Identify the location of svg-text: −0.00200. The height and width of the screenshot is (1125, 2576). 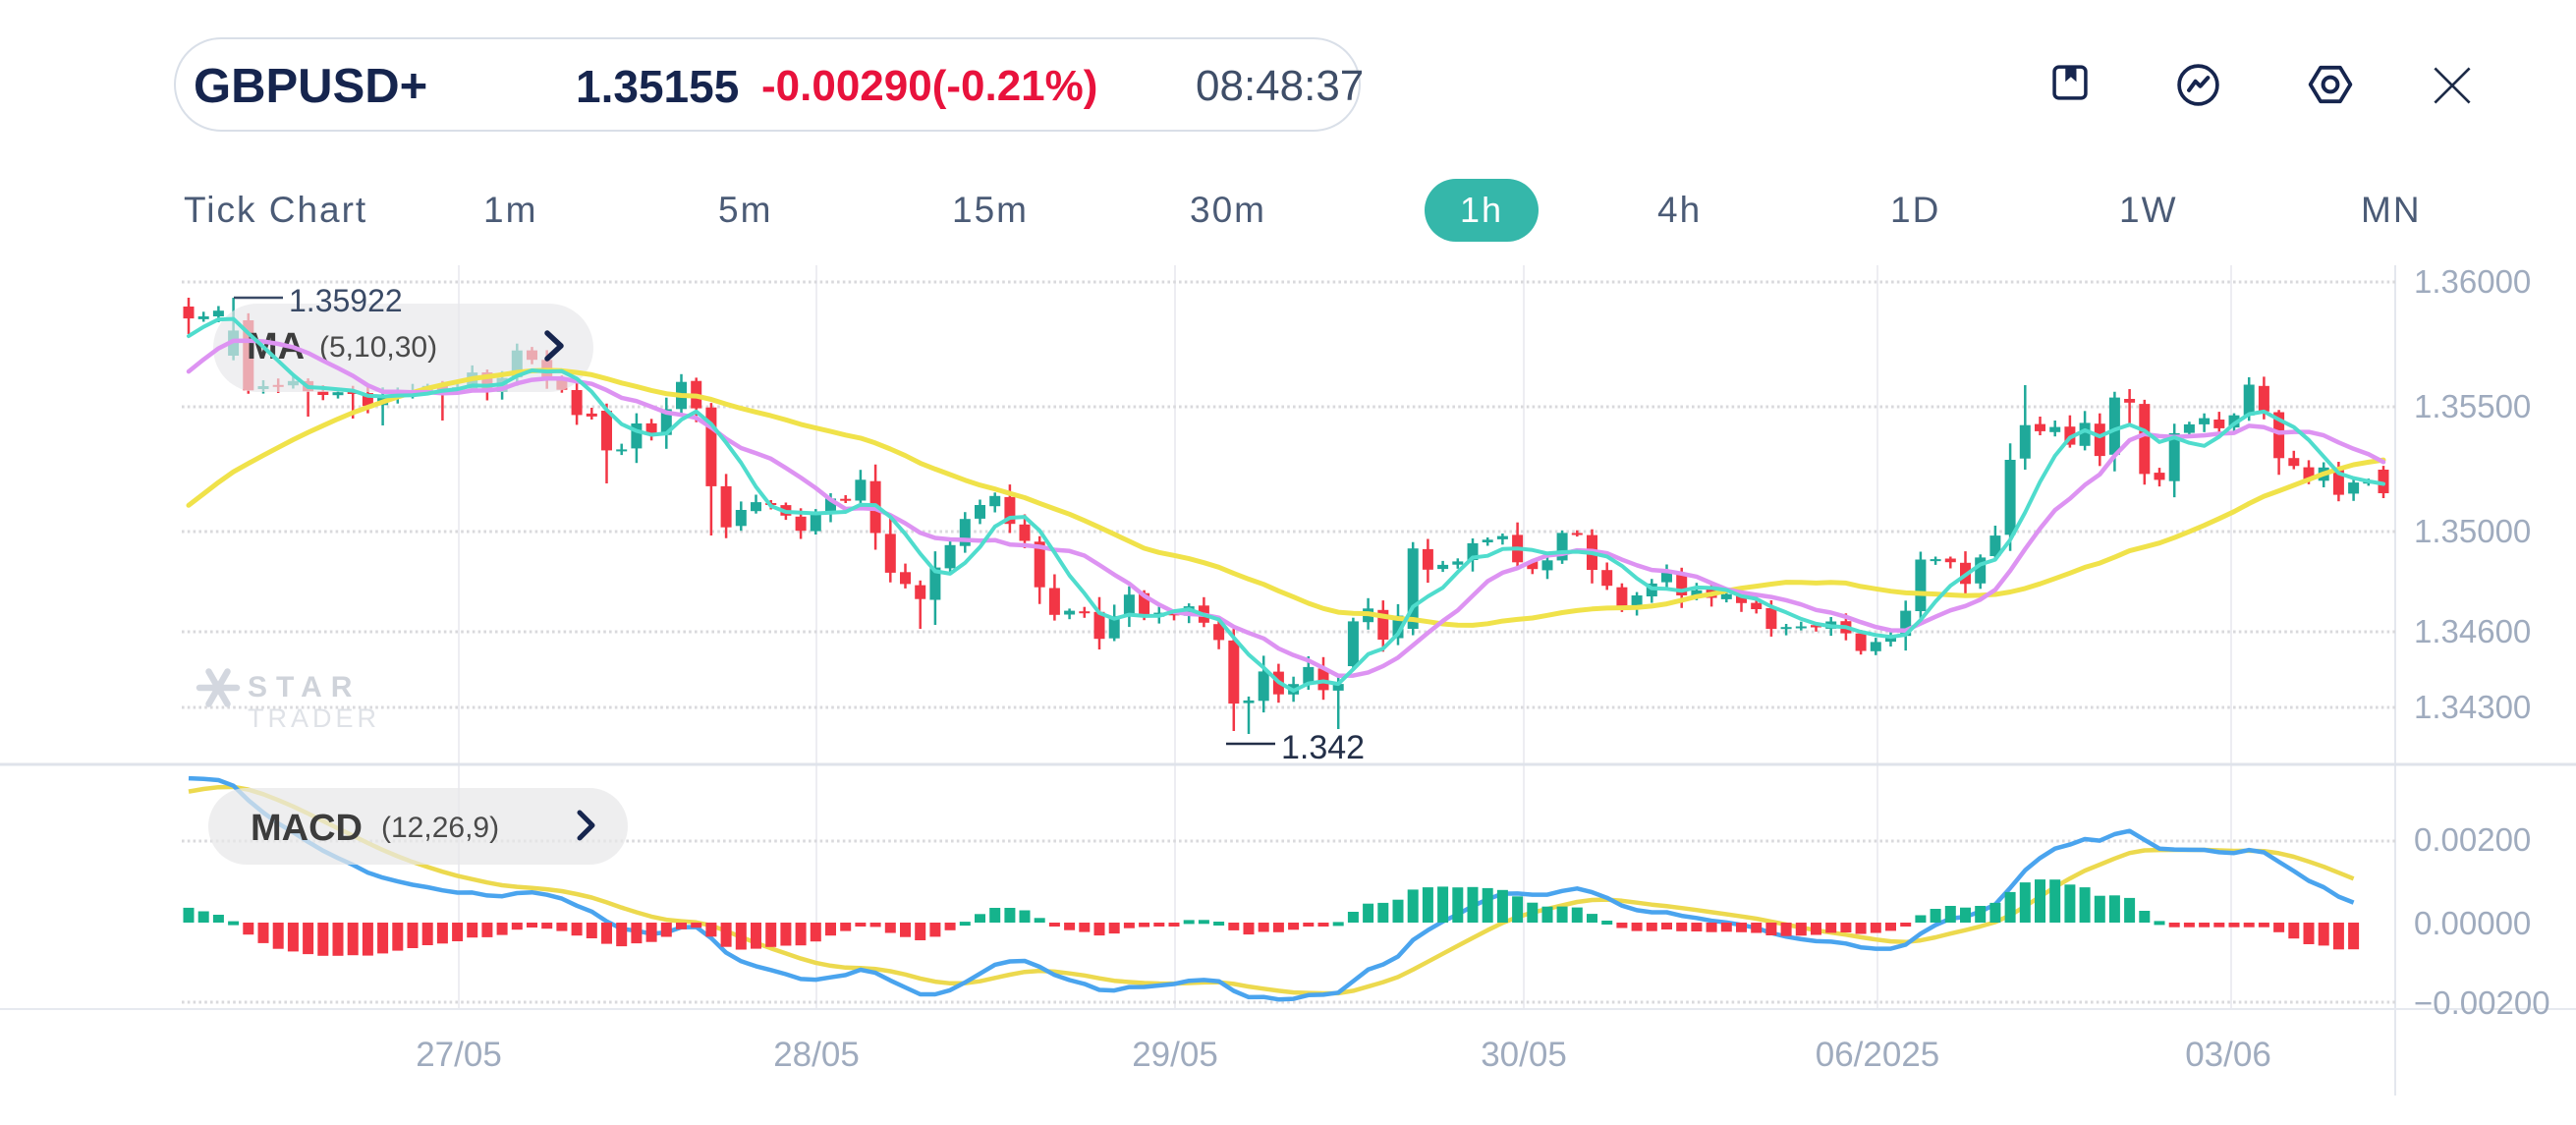
(2482, 1002).